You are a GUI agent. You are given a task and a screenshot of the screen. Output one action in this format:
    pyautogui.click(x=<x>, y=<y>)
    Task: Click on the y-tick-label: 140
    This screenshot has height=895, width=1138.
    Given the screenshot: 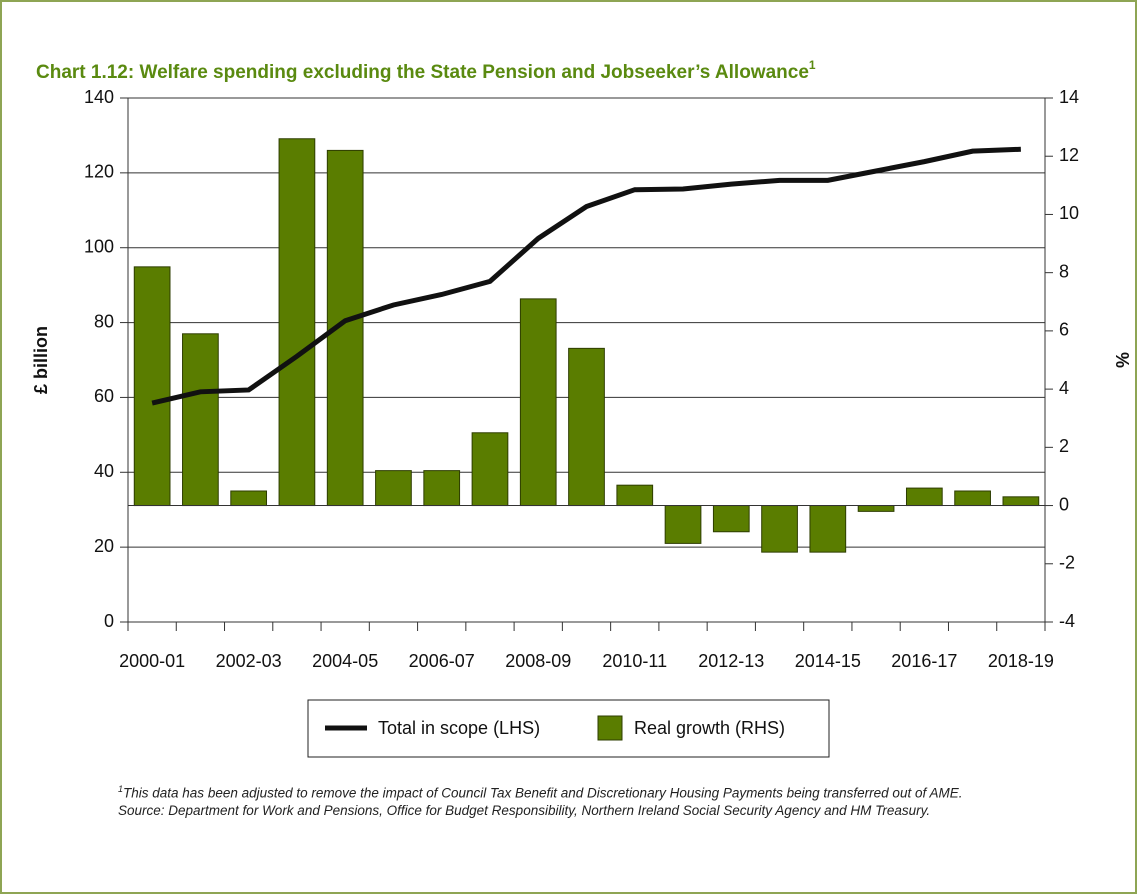 What is the action you would take?
    pyautogui.click(x=99, y=97)
    